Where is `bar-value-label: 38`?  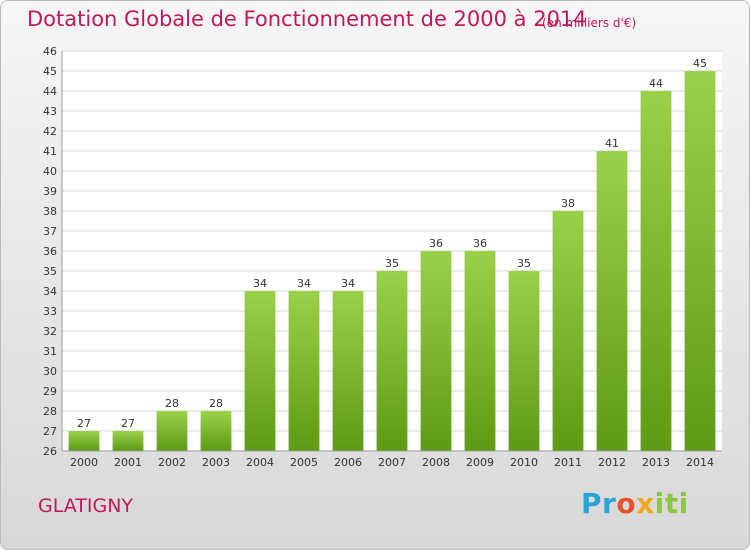
bar-value-label: 38 is located at coordinates (568, 203).